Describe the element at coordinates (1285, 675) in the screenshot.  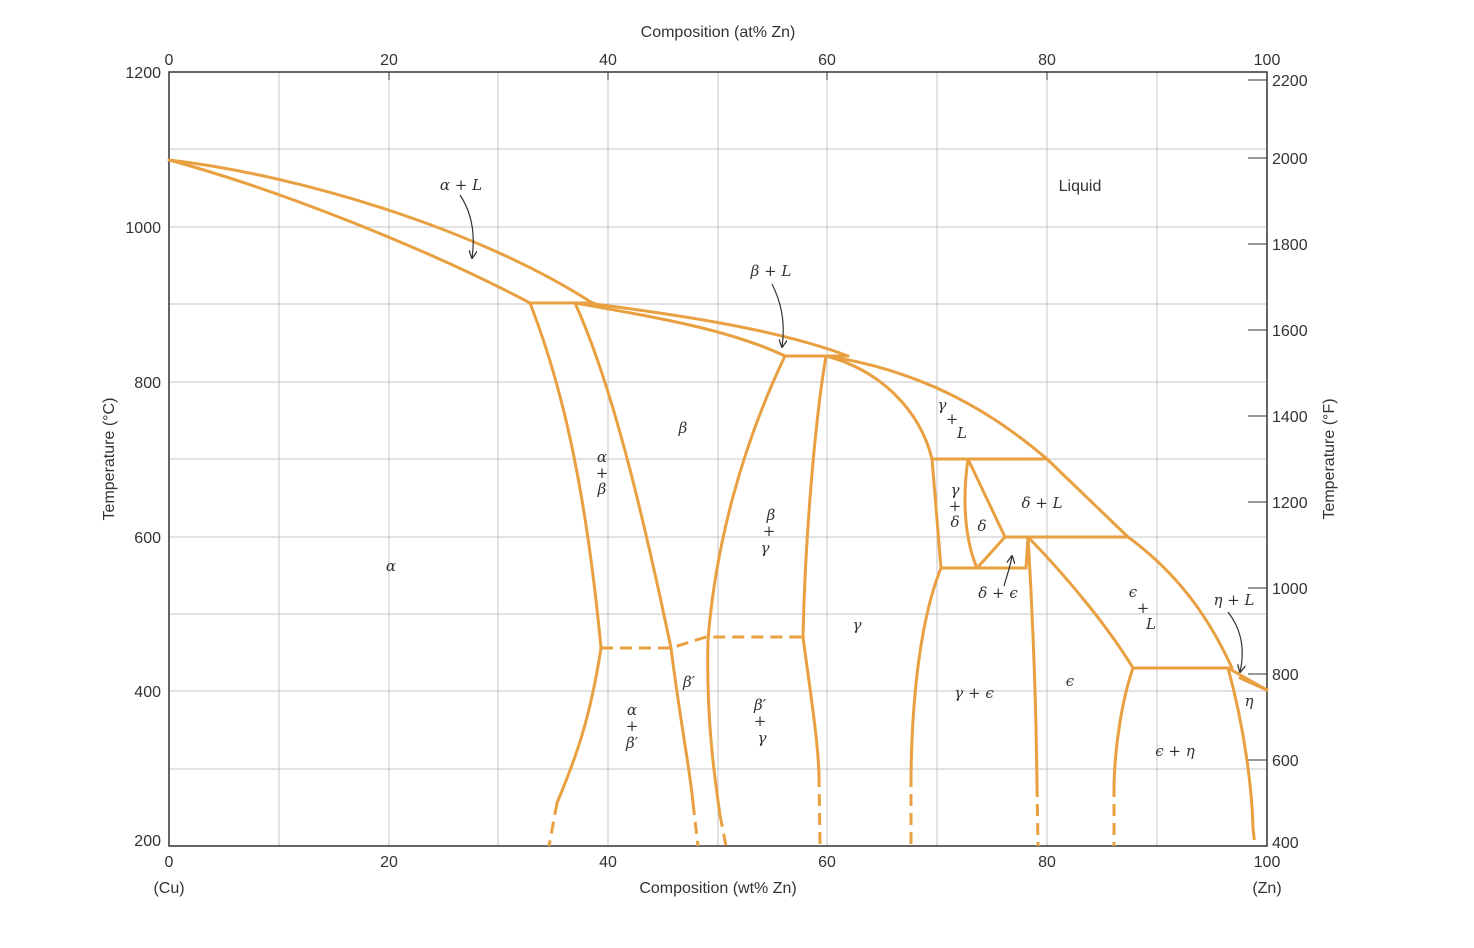
I see `right-tick-label: 800` at that location.